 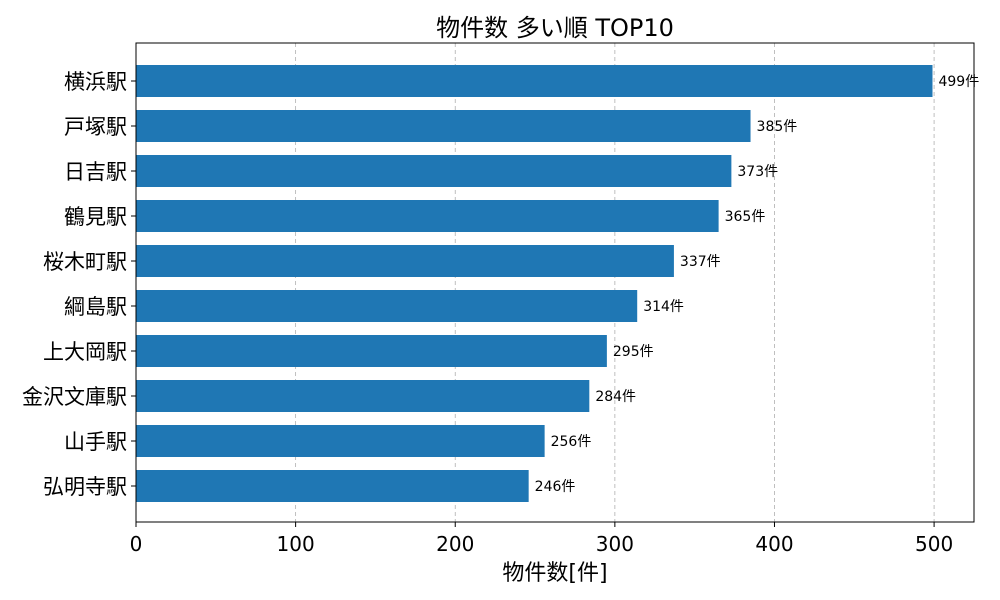 What do you see at coordinates (700, 262) in the screenshot?
I see `bar-value-label: 337件` at bounding box center [700, 262].